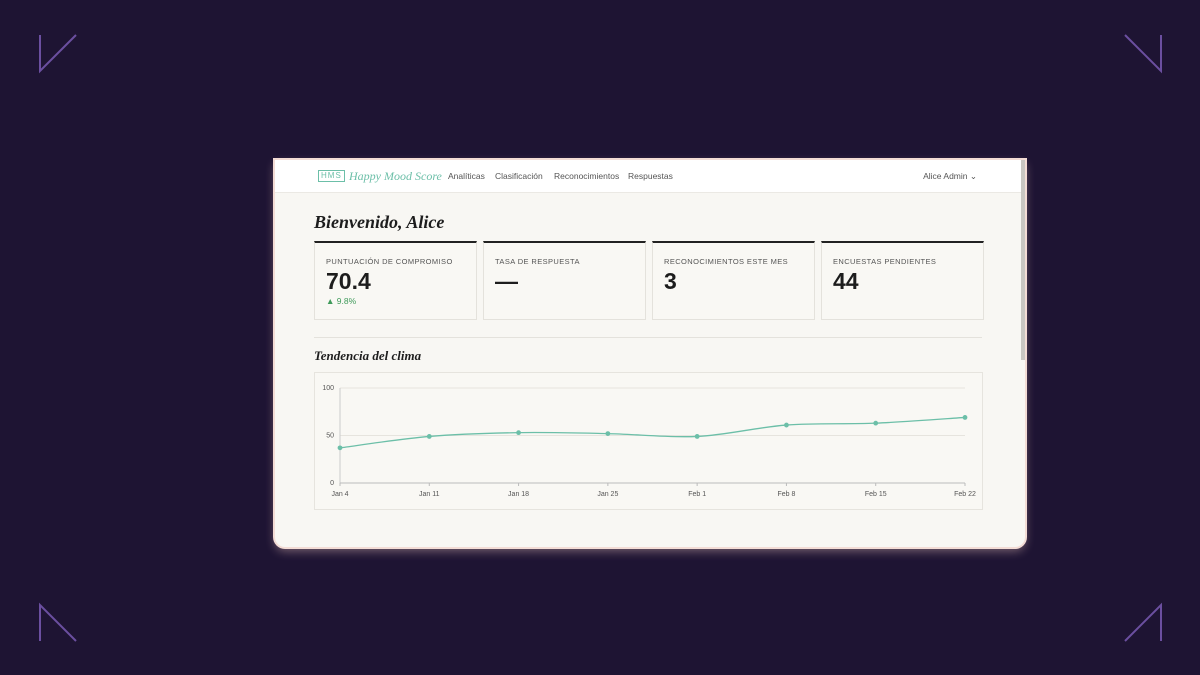 This screenshot has width=1200, height=675. I want to click on brand: Happy Mood Score, so click(395, 176).